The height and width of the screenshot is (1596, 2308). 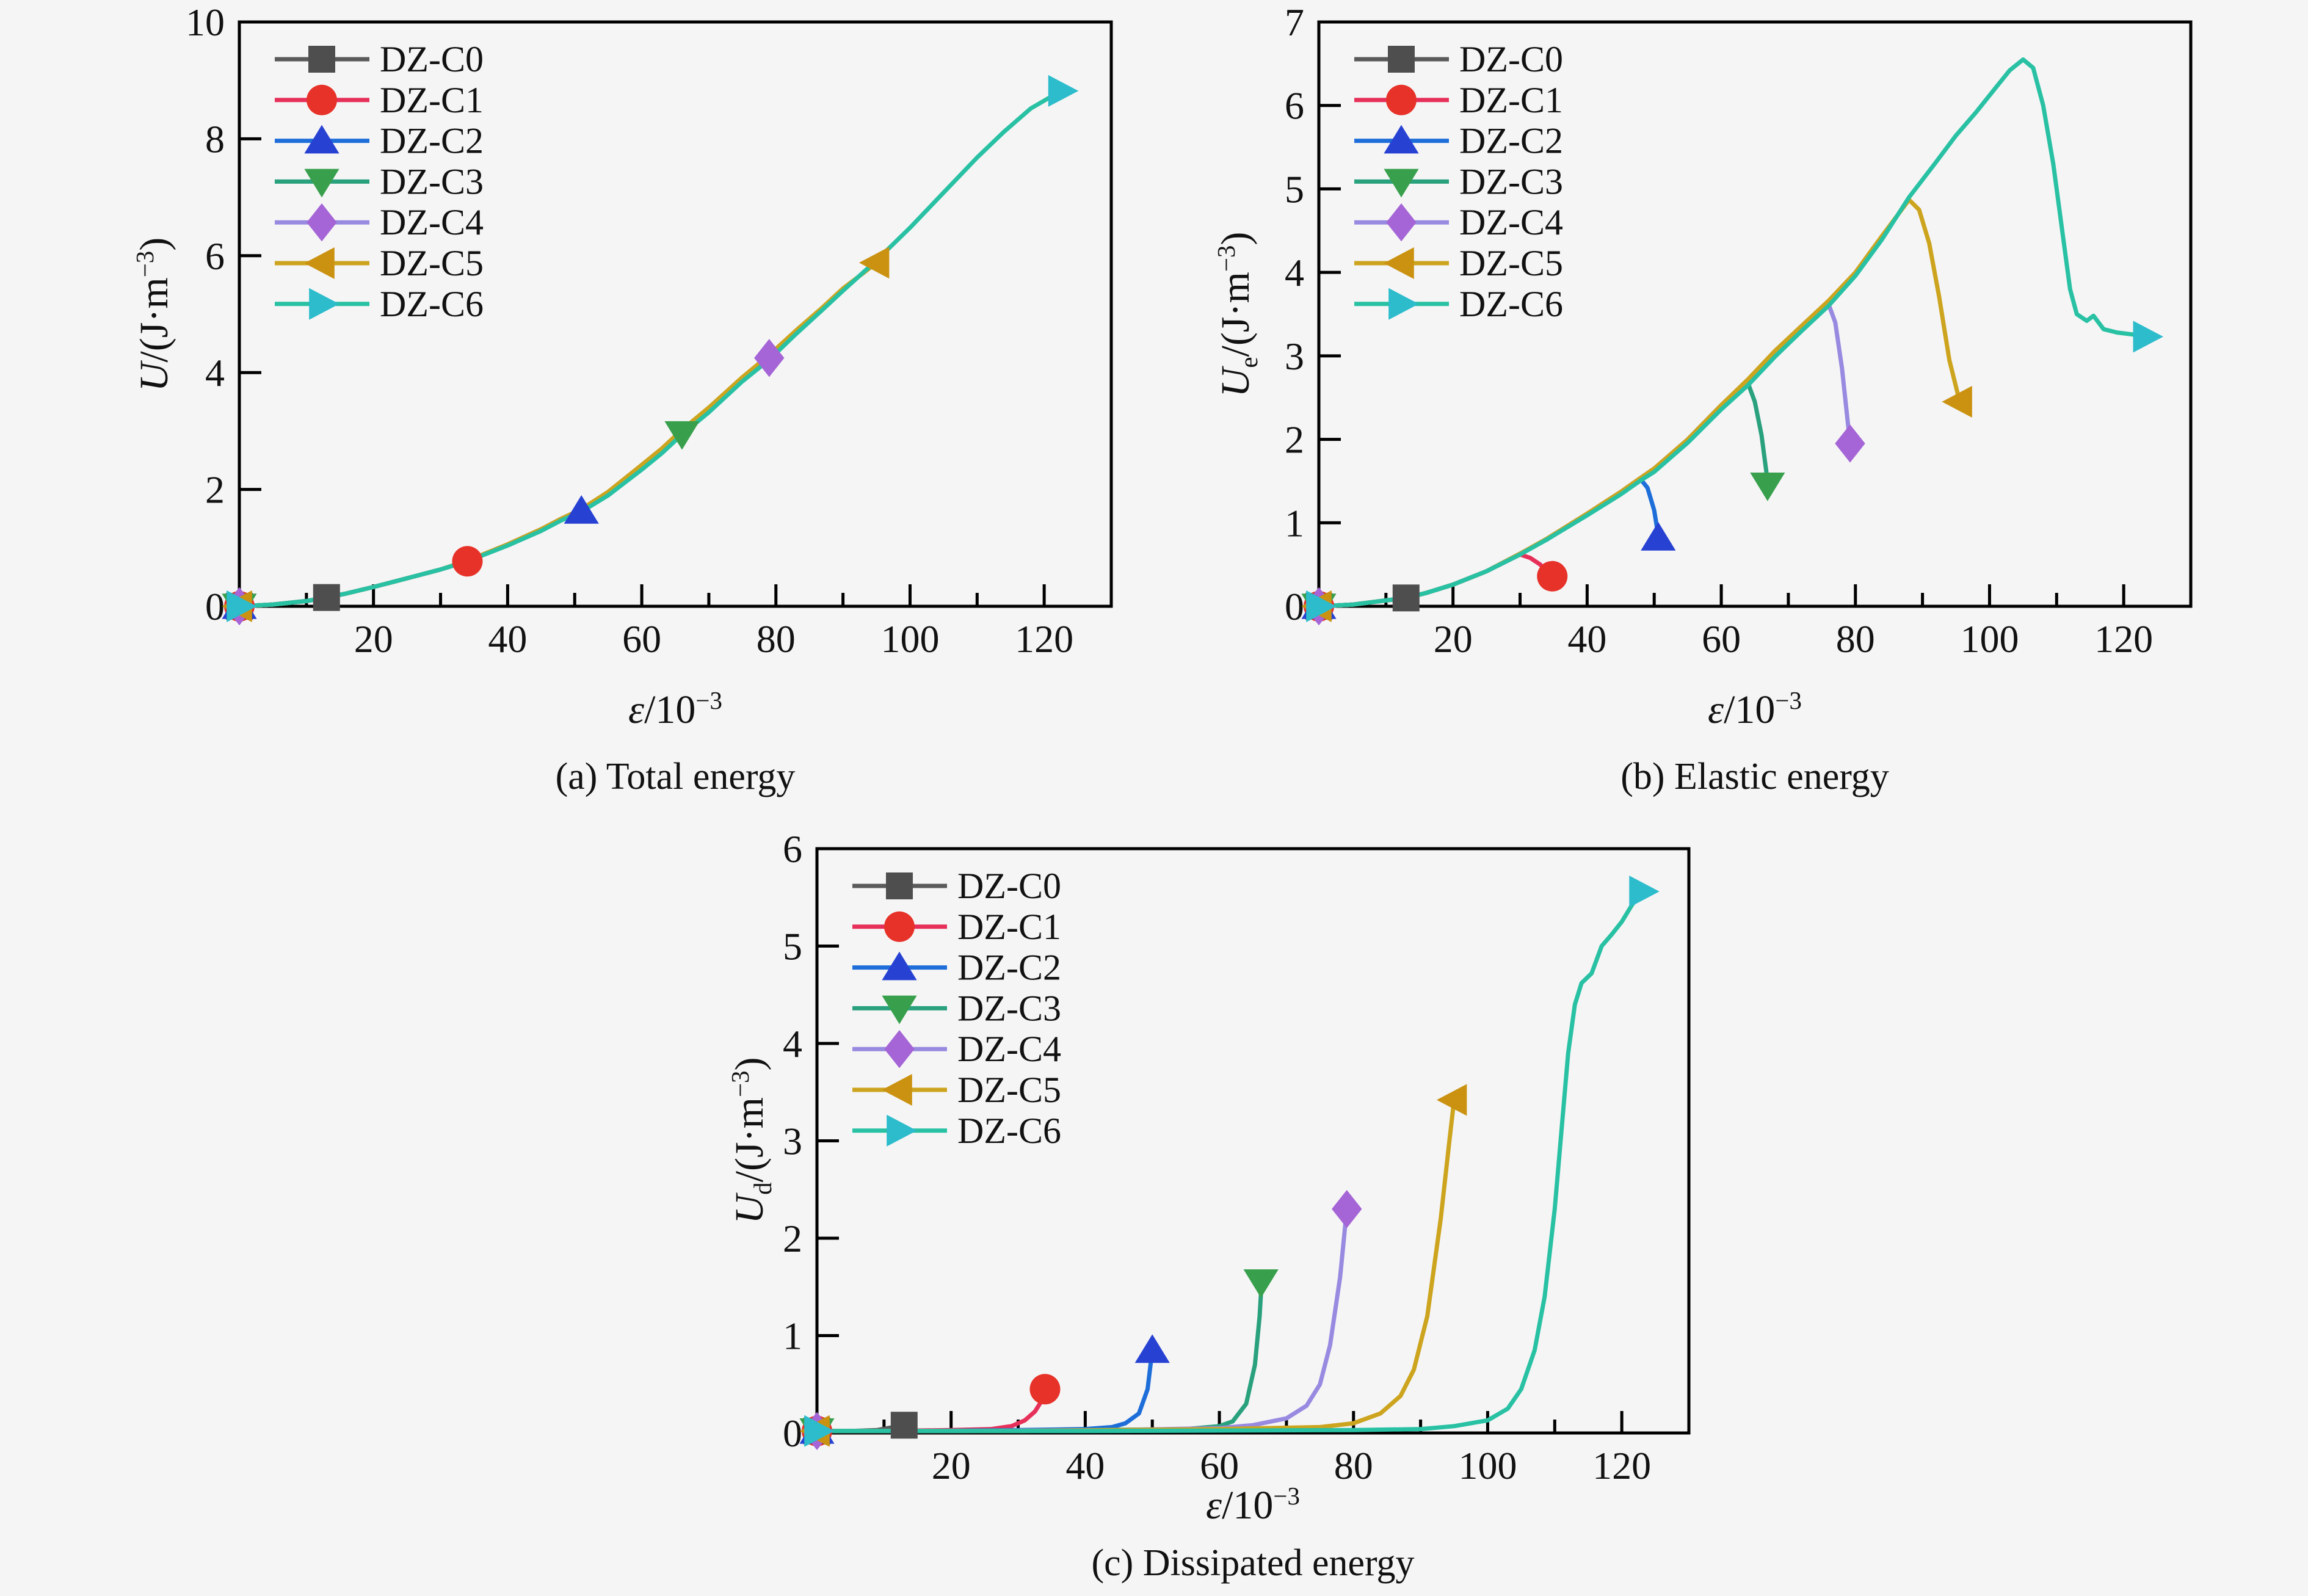 I want to click on curve-DZ-C5, so click(x=1638, y=403).